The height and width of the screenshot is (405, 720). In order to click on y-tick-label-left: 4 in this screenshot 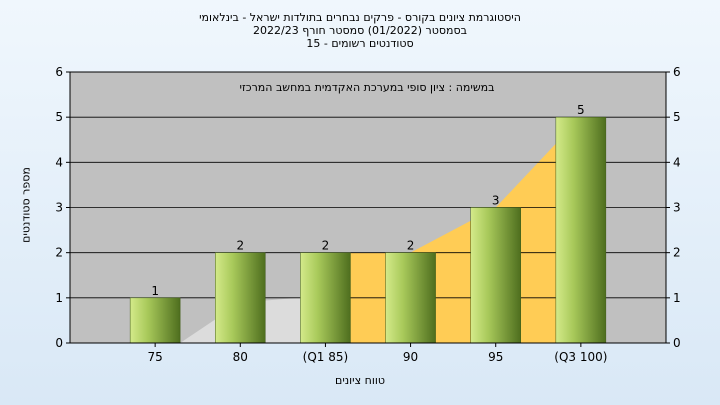, I will do `click(59, 162)`.